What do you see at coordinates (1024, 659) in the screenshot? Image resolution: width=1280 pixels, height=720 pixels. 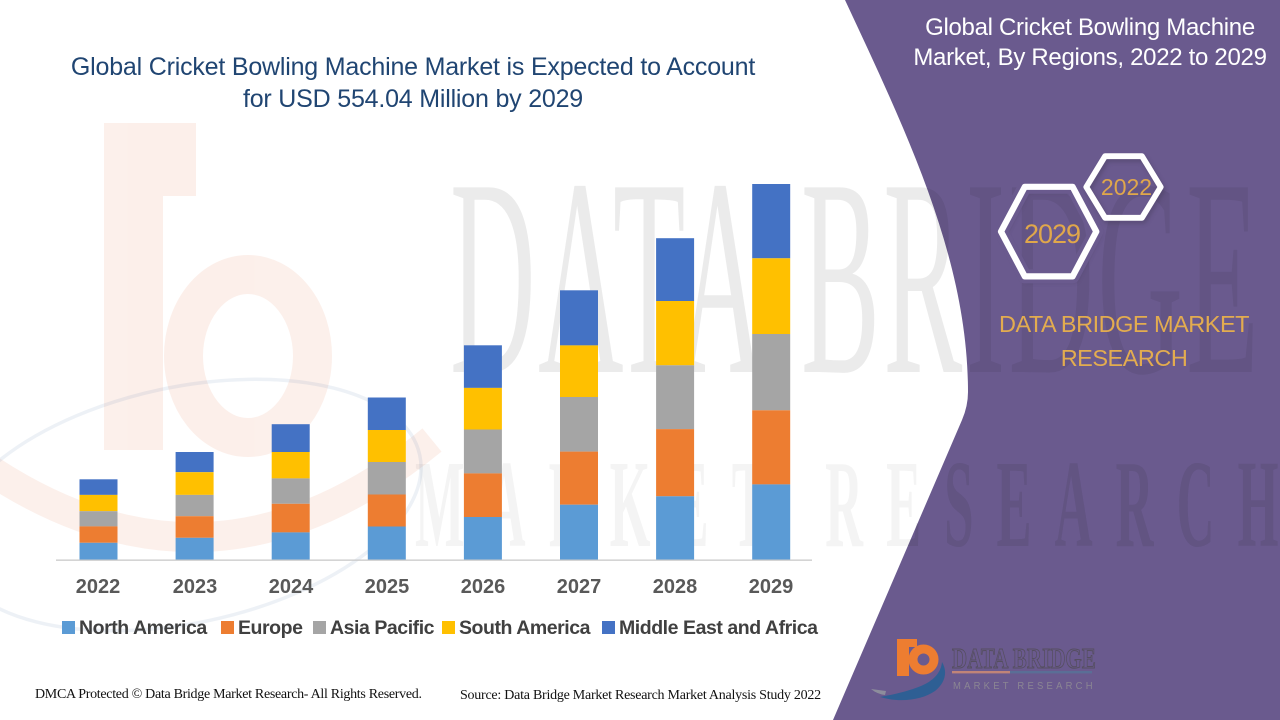 I see `svg-text: DATA BRIDGE` at bounding box center [1024, 659].